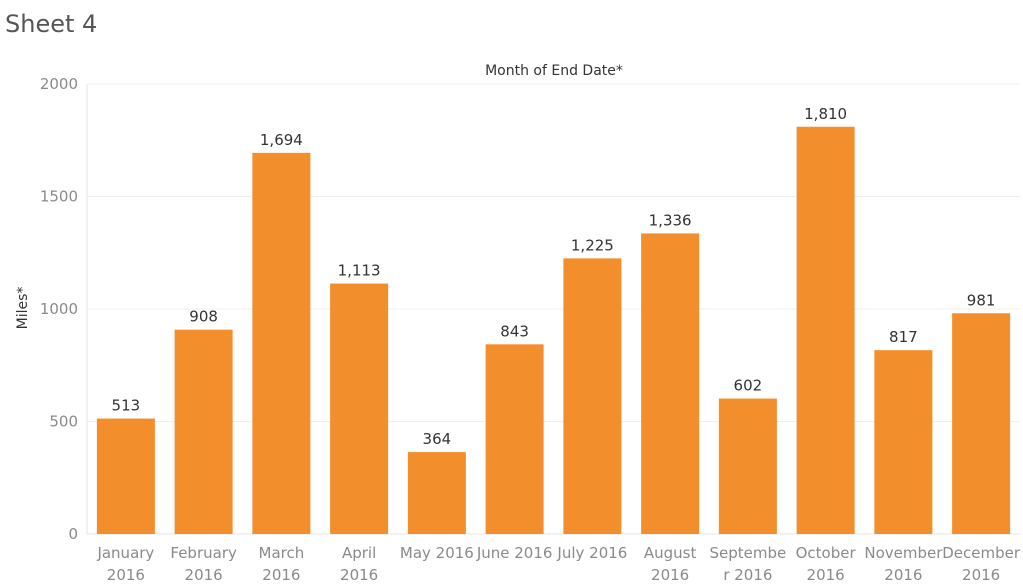 This screenshot has height=586, width=1023. Describe the element at coordinates (203, 317) in the screenshot. I see `data-label: 908` at that location.